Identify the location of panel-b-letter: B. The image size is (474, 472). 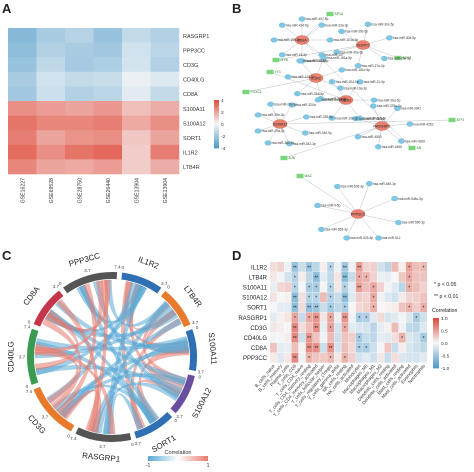
(237, 8).